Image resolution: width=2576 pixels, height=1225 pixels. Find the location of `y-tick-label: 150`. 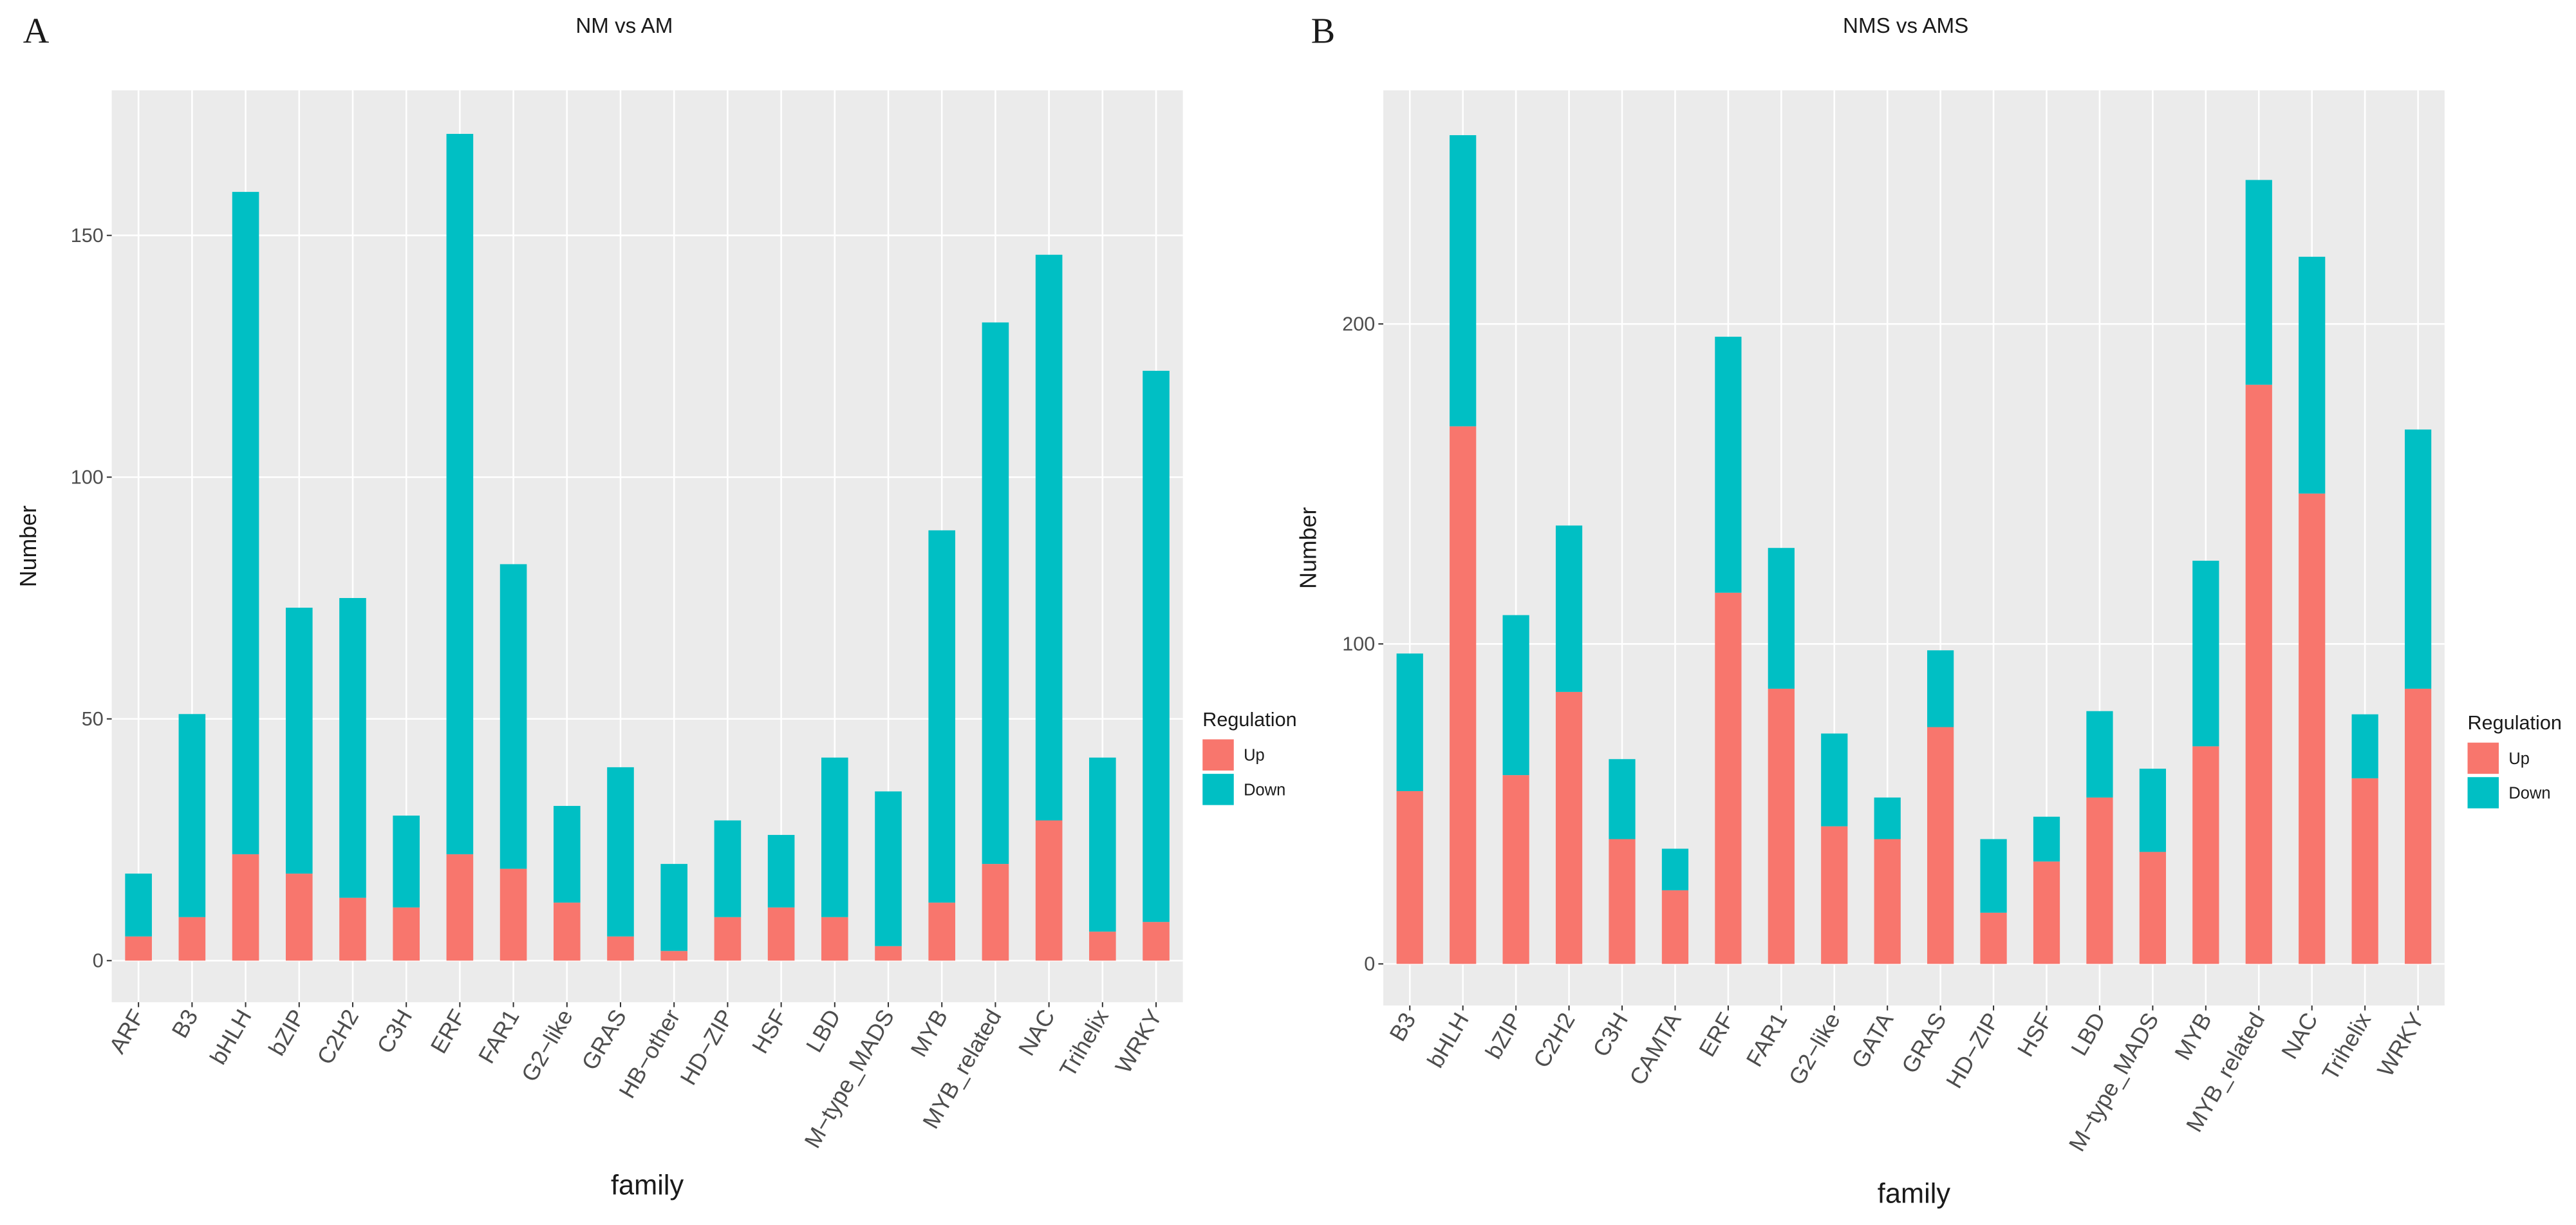

y-tick-label: 150 is located at coordinates (87, 236).